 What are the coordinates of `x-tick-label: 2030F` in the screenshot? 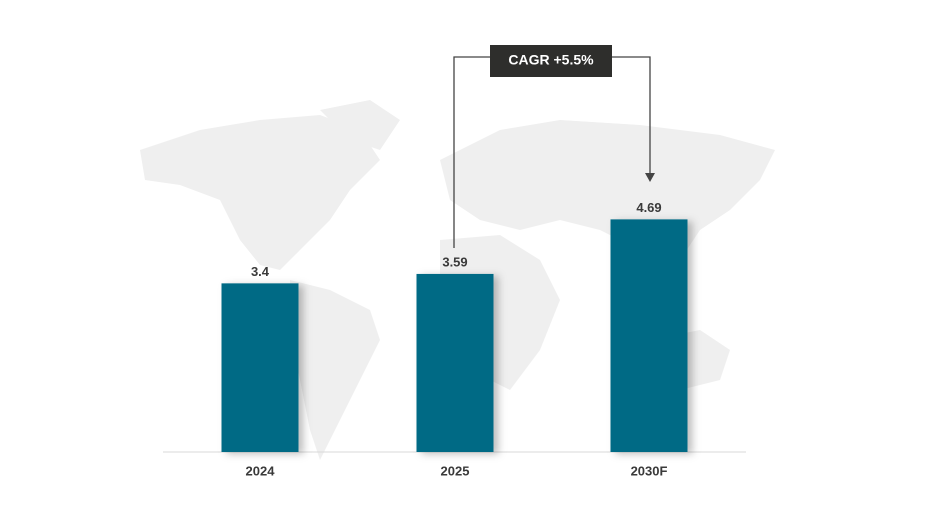 It's located at (649, 470).